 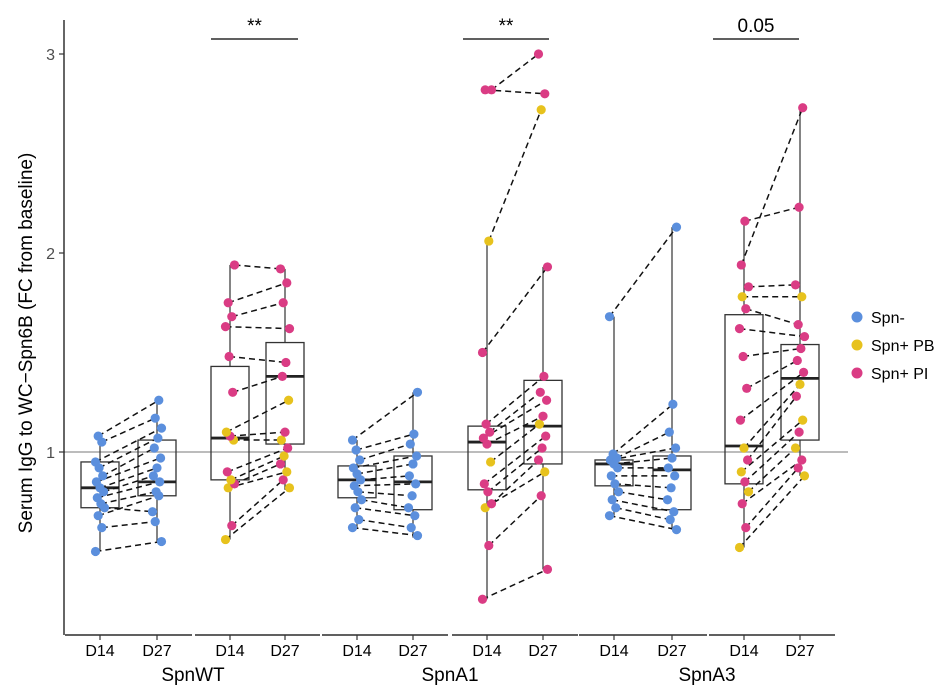 What do you see at coordinates (903, 346) in the screenshot?
I see `legend-label: Spn+ PB` at bounding box center [903, 346].